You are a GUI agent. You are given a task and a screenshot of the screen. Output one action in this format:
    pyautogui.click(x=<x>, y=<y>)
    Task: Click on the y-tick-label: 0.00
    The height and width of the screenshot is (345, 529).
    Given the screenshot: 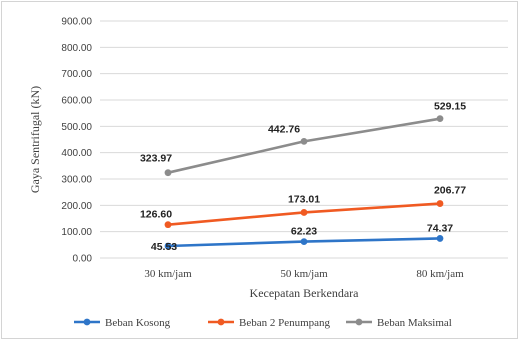 What is the action you would take?
    pyautogui.click(x=83, y=259)
    